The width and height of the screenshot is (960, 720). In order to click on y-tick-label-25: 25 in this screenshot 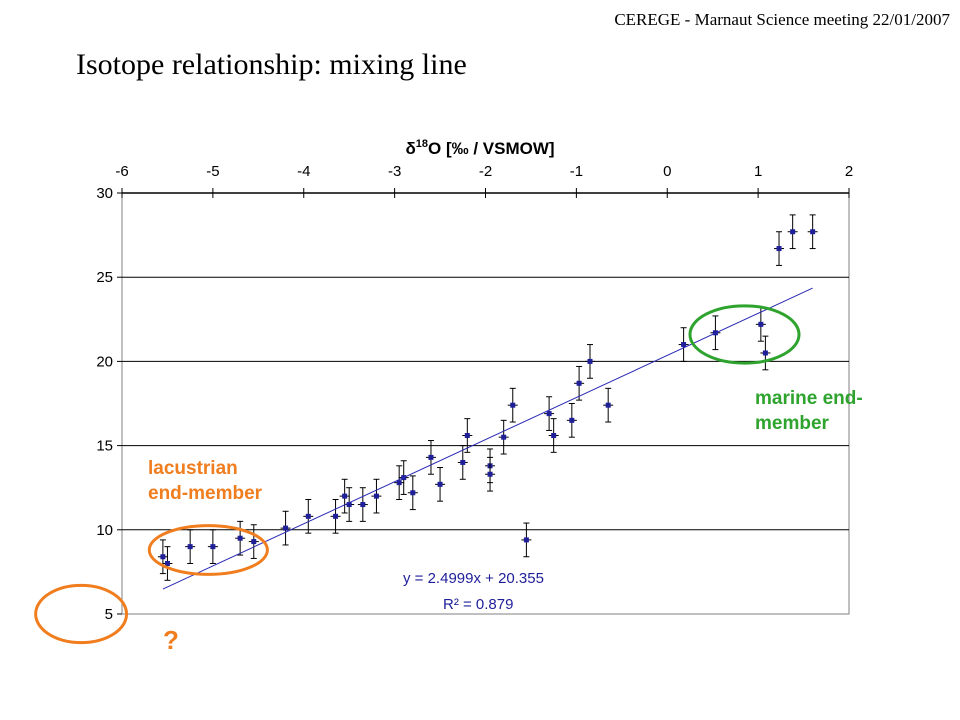, I will do `click(104, 277)`.